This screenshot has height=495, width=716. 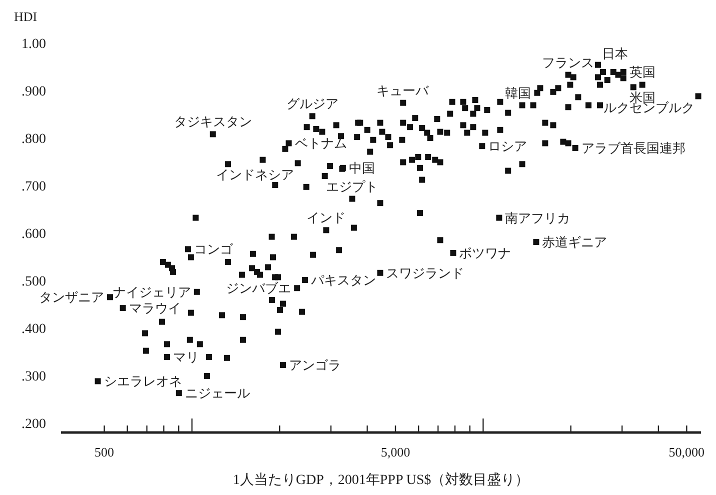 I want to click on annotation: マラウイ, so click(x=154, y=308).